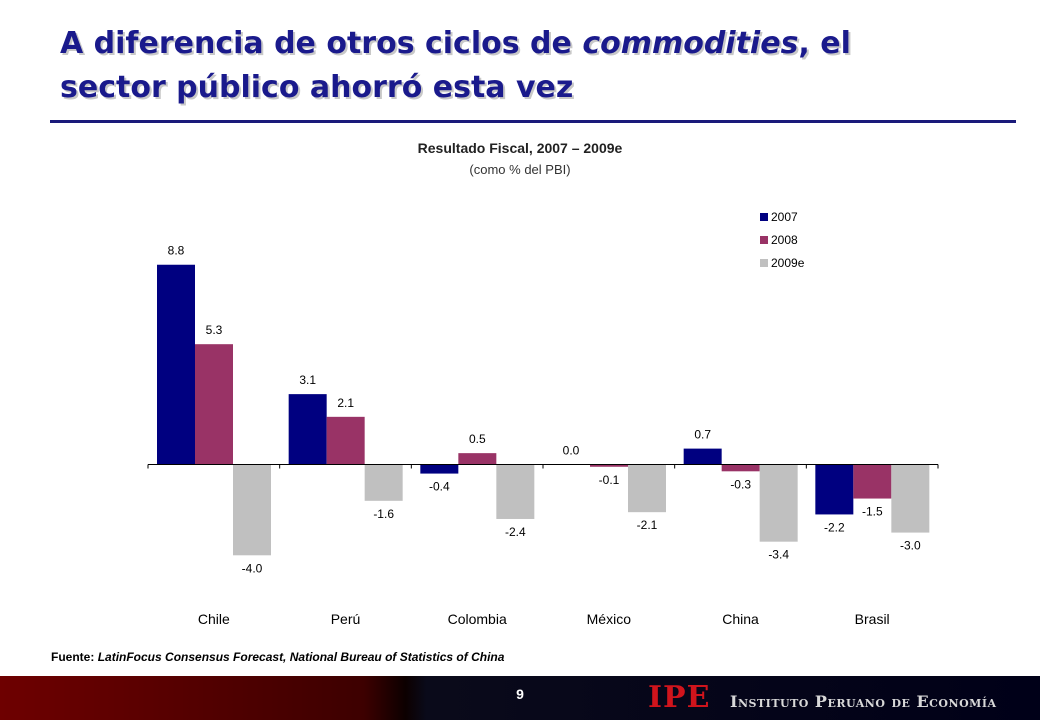 This screenshot has height=720, width=1040. What do you see at coordinates (778, 503) in the screenshot?
I see `bar-china-2009e` at bounding box center [778, 503].